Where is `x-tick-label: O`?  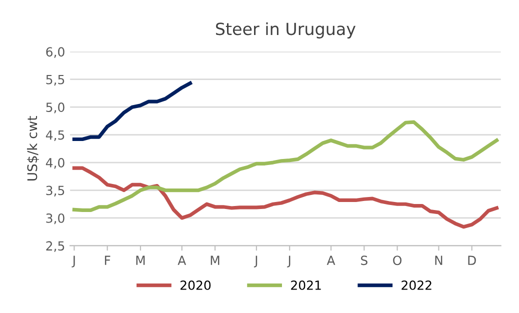 x-tick-label: O is located at coordinates (397, 261).